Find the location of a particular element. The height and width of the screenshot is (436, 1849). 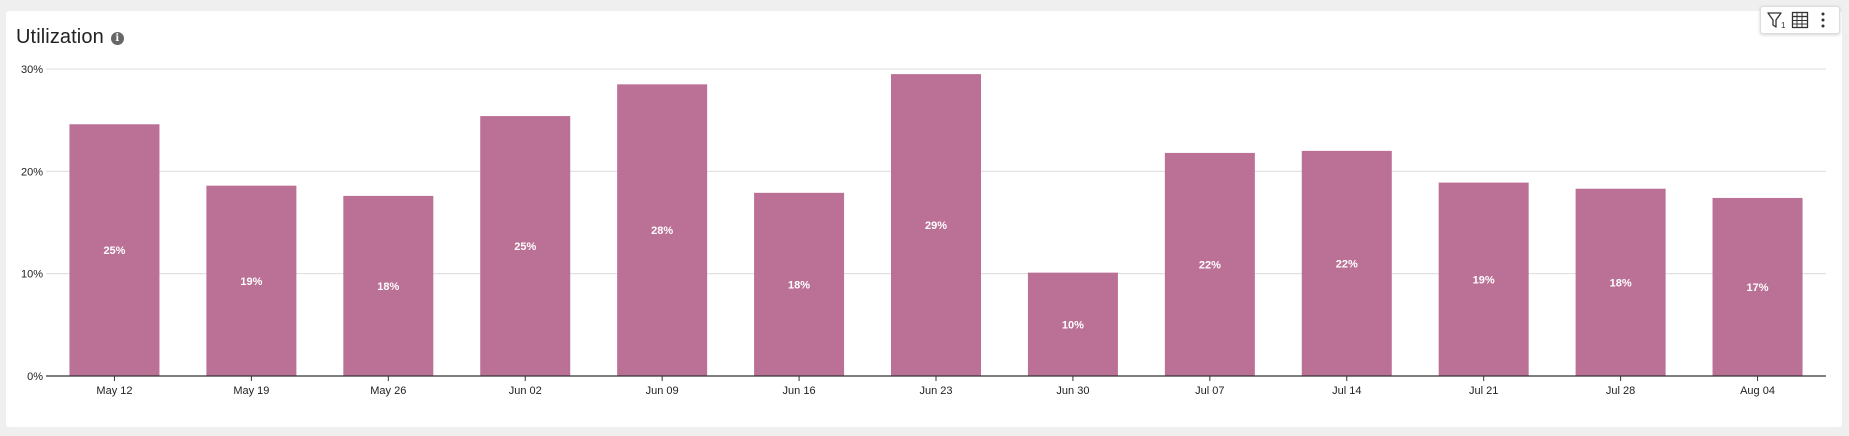

y-tick-label: 30% is located at coordinates (32, 70).